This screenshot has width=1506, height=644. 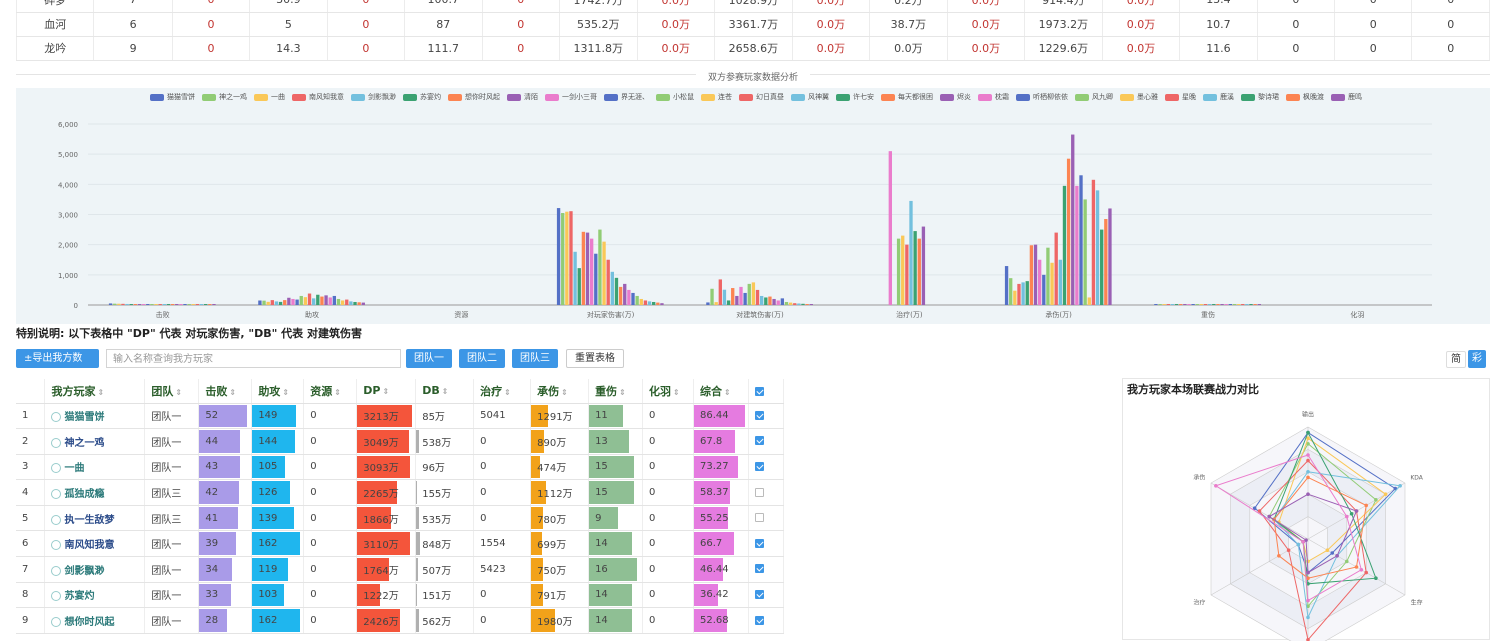 I want to click on legend-item: 星晚, so click(x=1180, y=97).